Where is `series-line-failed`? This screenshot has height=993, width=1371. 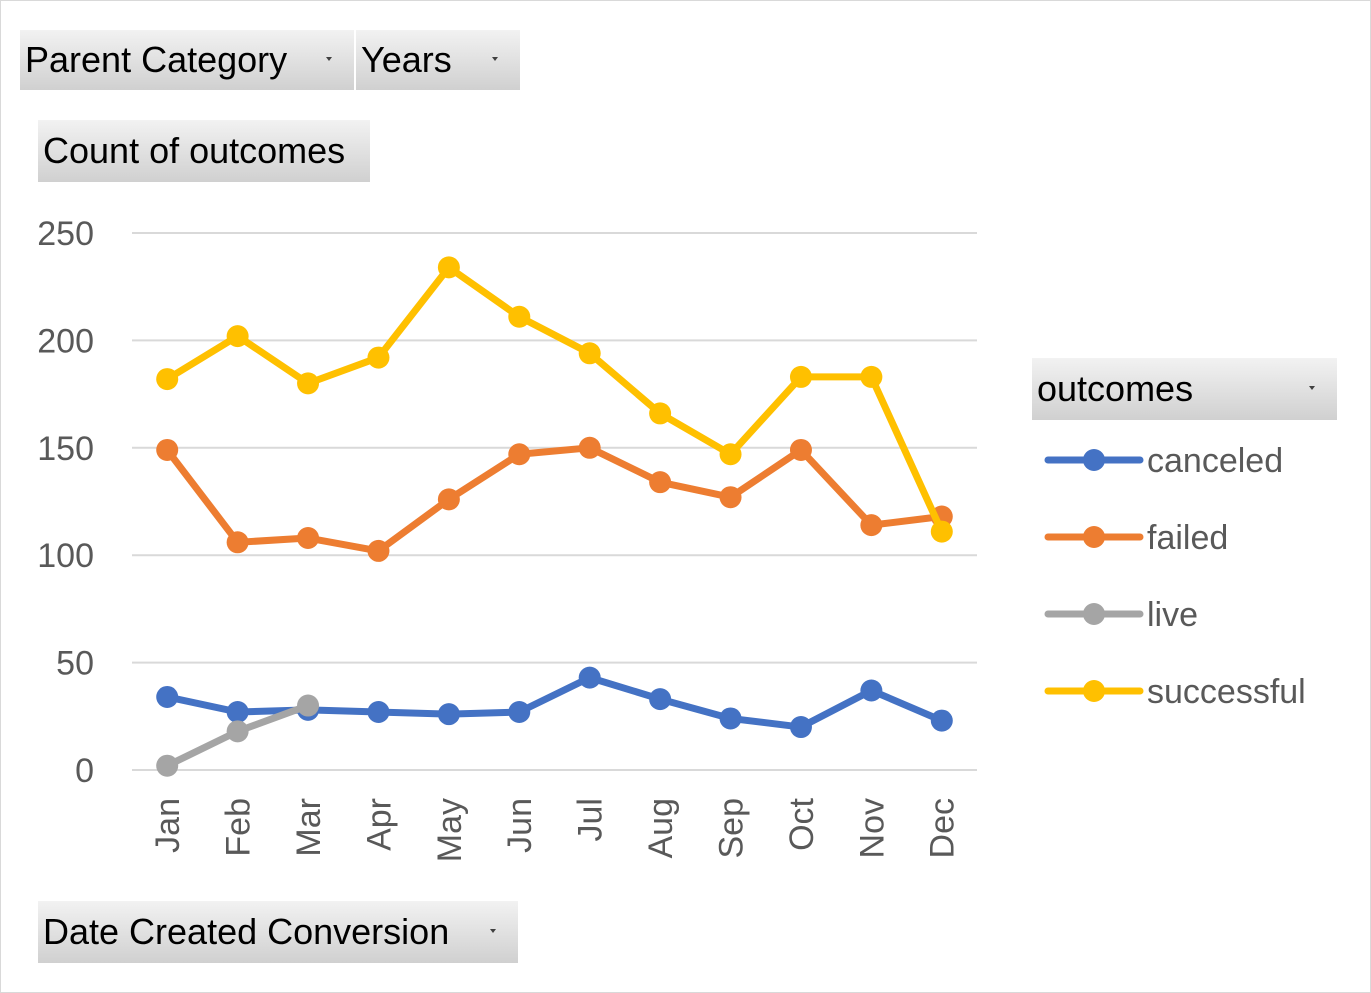
series-line-failed is located at coordinates (554, 499).